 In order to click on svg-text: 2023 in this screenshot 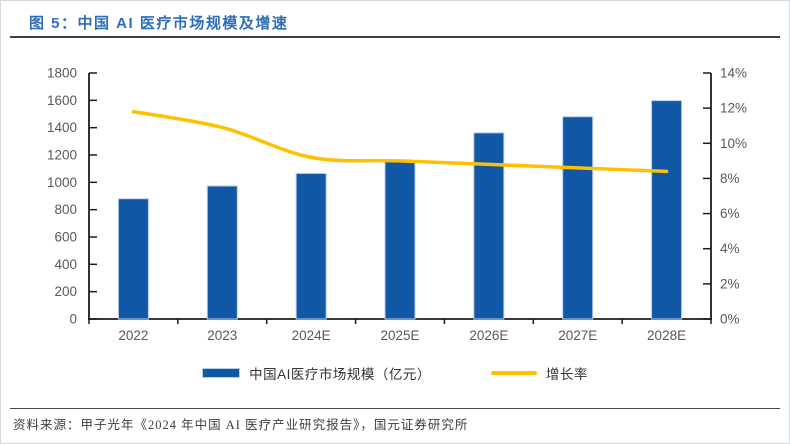, I will do `click(222, 335)`.